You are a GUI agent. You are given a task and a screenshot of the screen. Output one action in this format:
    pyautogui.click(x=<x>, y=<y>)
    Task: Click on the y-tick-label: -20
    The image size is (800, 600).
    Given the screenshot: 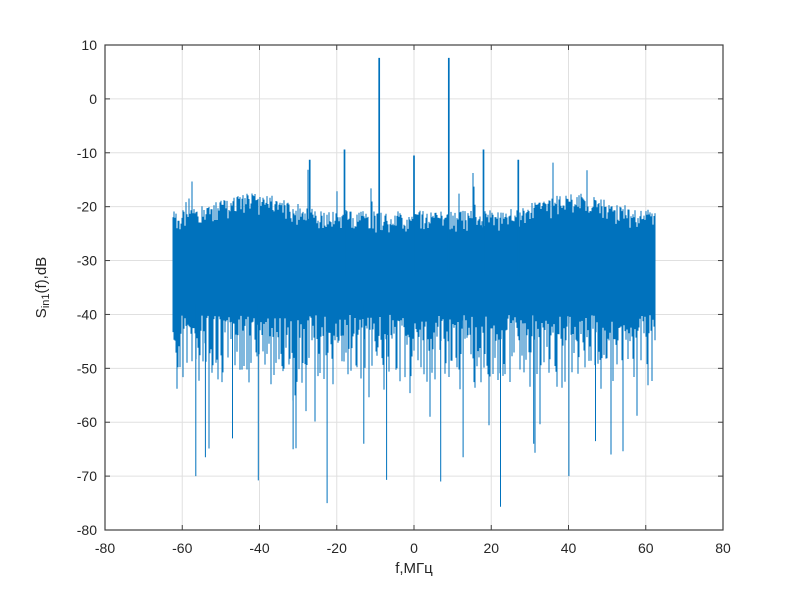 What is the action you would take?
    pyautogui.click(x=87, y=207)
    